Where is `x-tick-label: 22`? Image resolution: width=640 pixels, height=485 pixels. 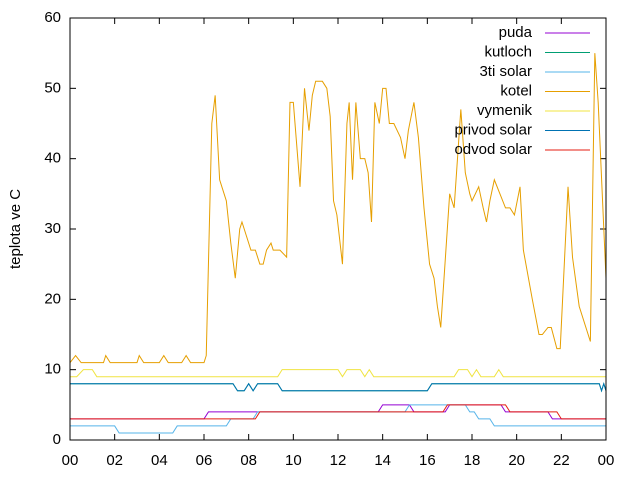 x-tick-label: 22 is located at coordinates (561, 460).